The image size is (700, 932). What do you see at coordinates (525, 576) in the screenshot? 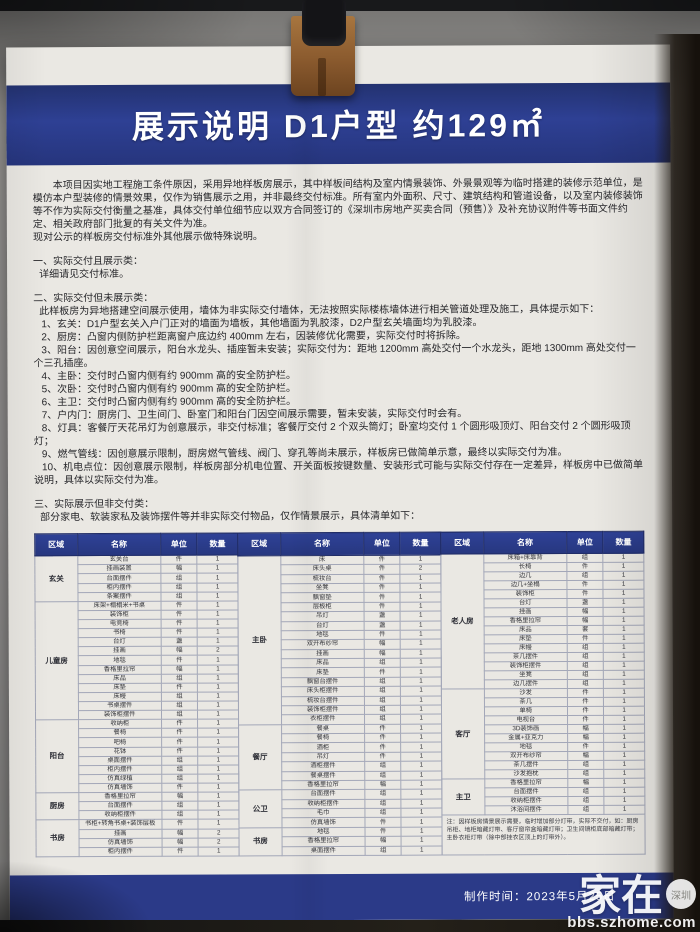
I see `item-name-cell: 边几` at bounding box center [525, 576].